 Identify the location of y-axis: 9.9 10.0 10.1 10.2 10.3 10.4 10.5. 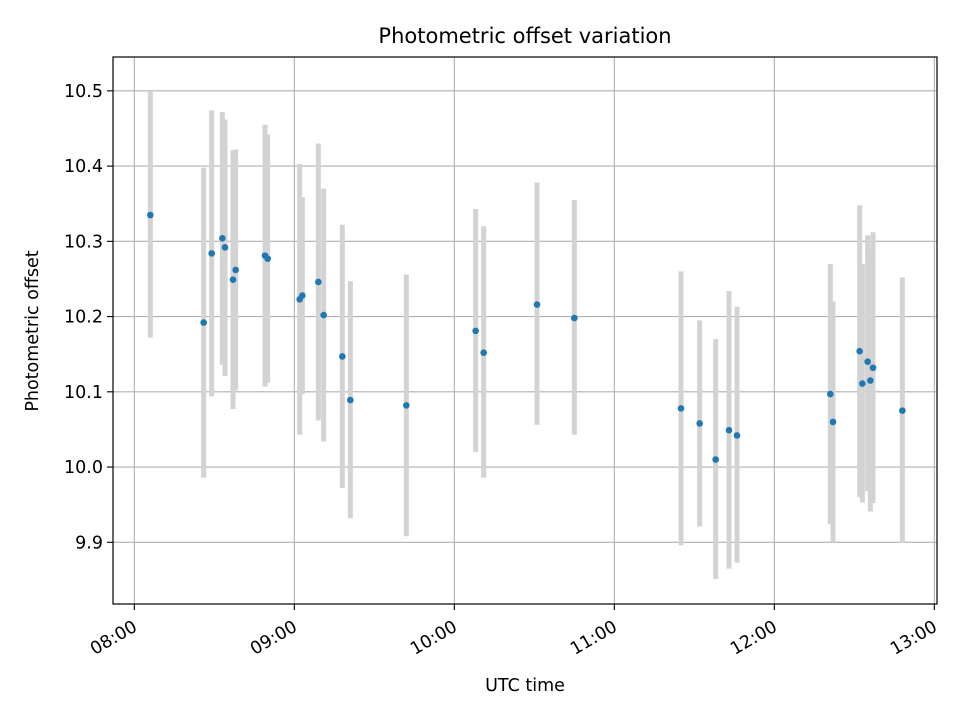
(88, 317).